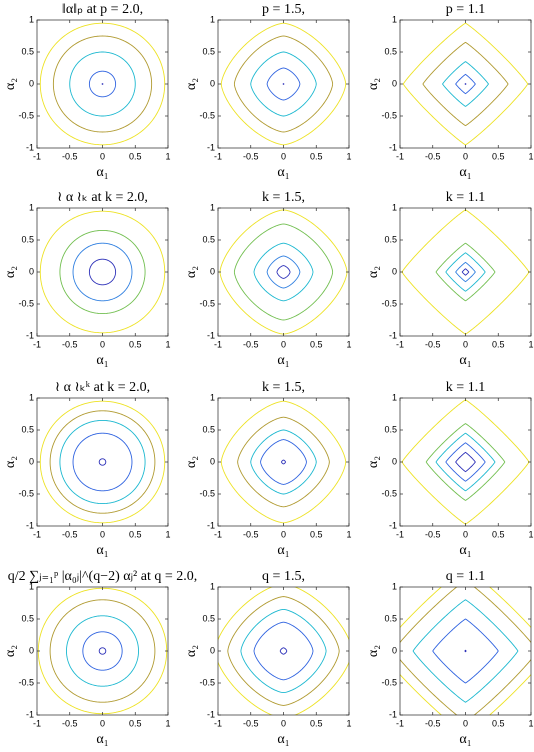  I want to click on chart-title: ‖α‖ₚ at p = 2.0,, so click(102, 9).